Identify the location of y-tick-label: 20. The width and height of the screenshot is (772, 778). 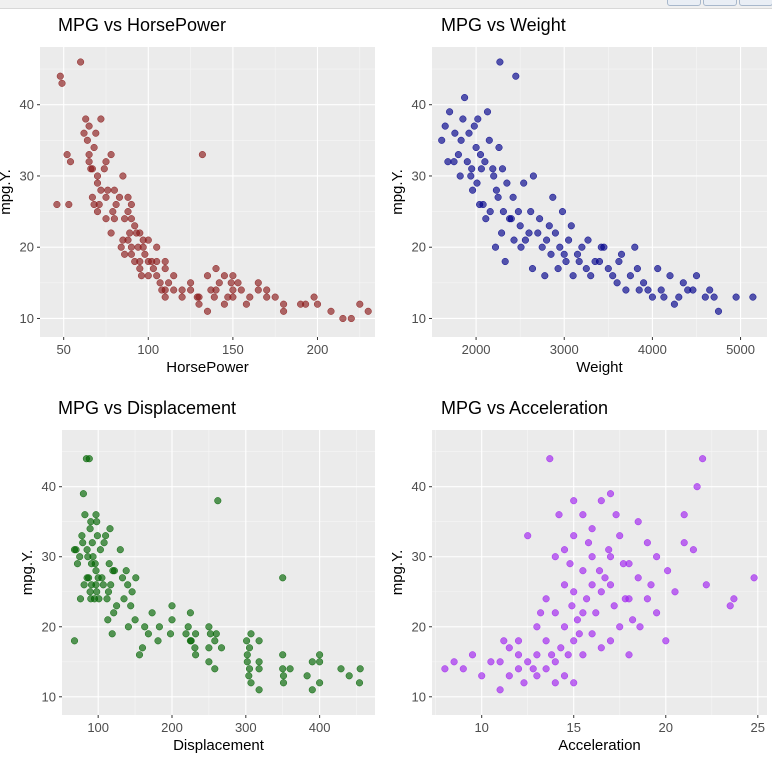
(419, 626).